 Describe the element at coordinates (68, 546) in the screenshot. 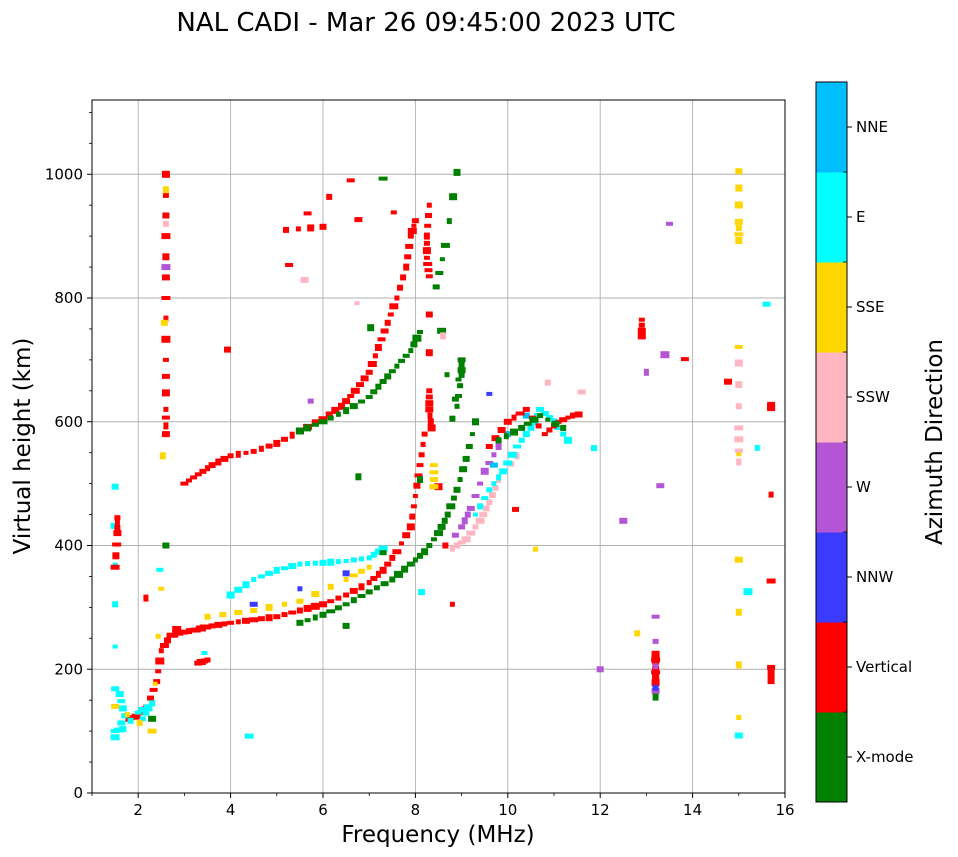

I see `y-tick-label: 400` at that location.